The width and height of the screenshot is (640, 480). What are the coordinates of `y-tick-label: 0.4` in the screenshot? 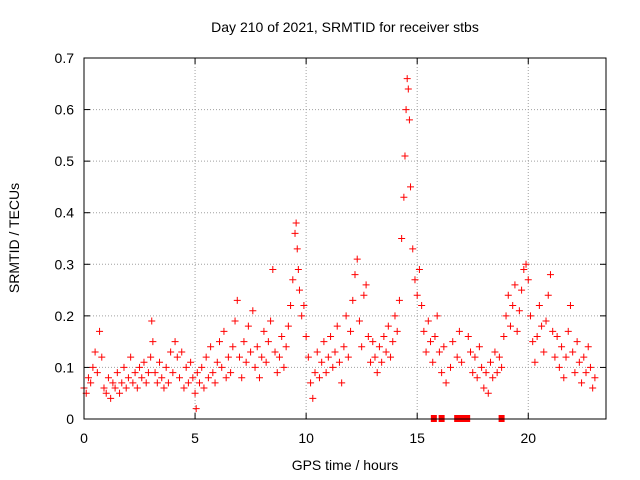 It's located at (65, 213).